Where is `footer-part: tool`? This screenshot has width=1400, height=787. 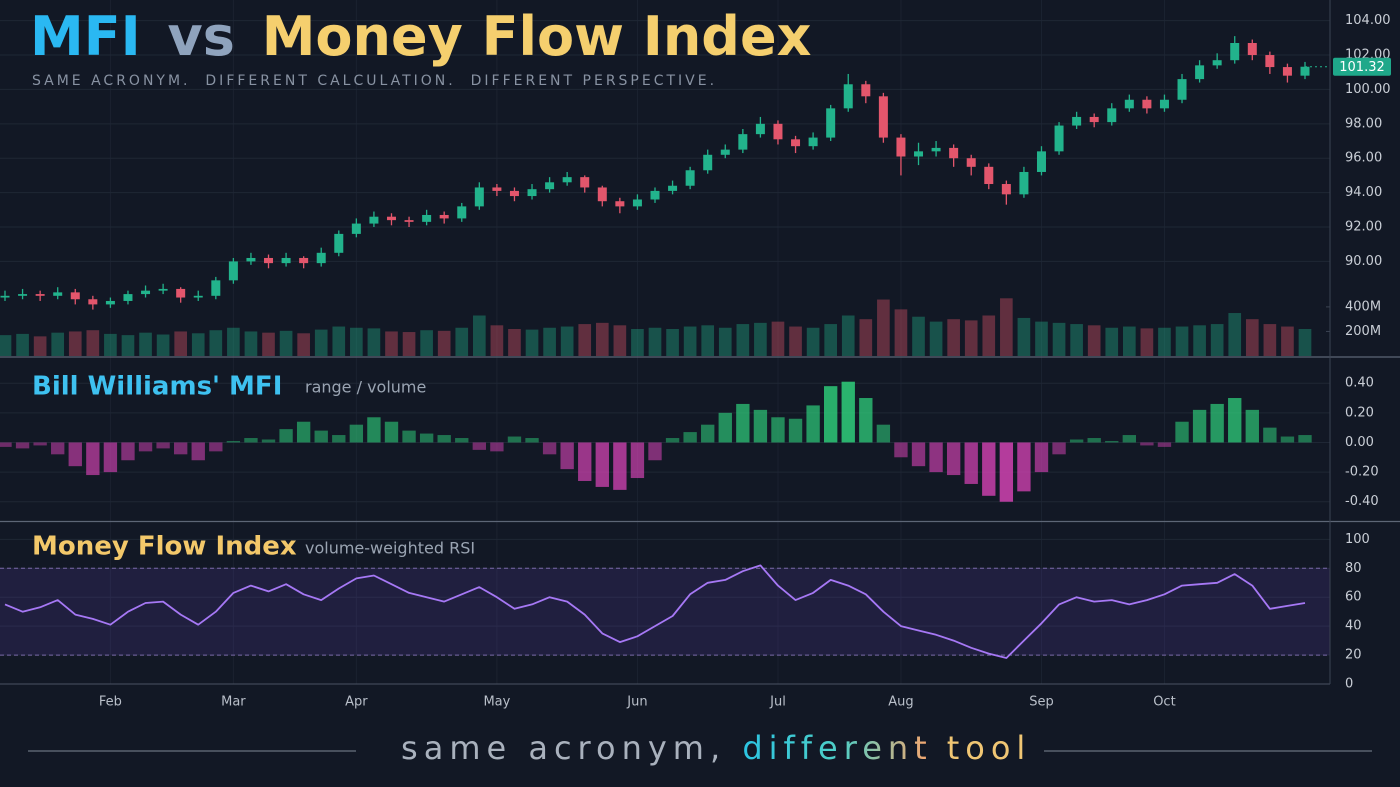
footer-part: tool is located at coordinates (989, 748).